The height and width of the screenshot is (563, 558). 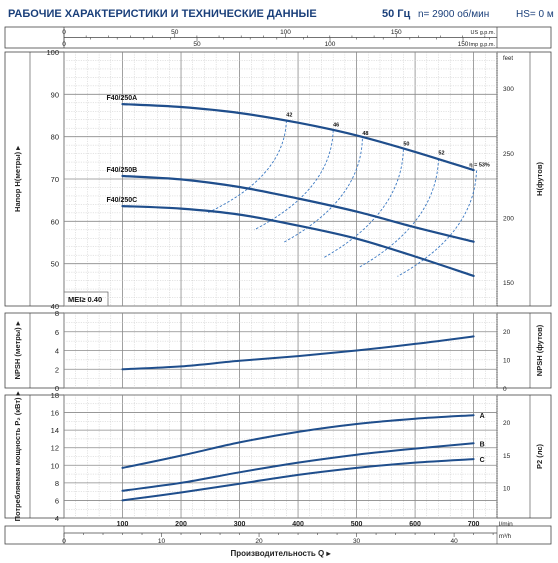 I want to click on bottom-axis-frame, so click(x=278, y=535).